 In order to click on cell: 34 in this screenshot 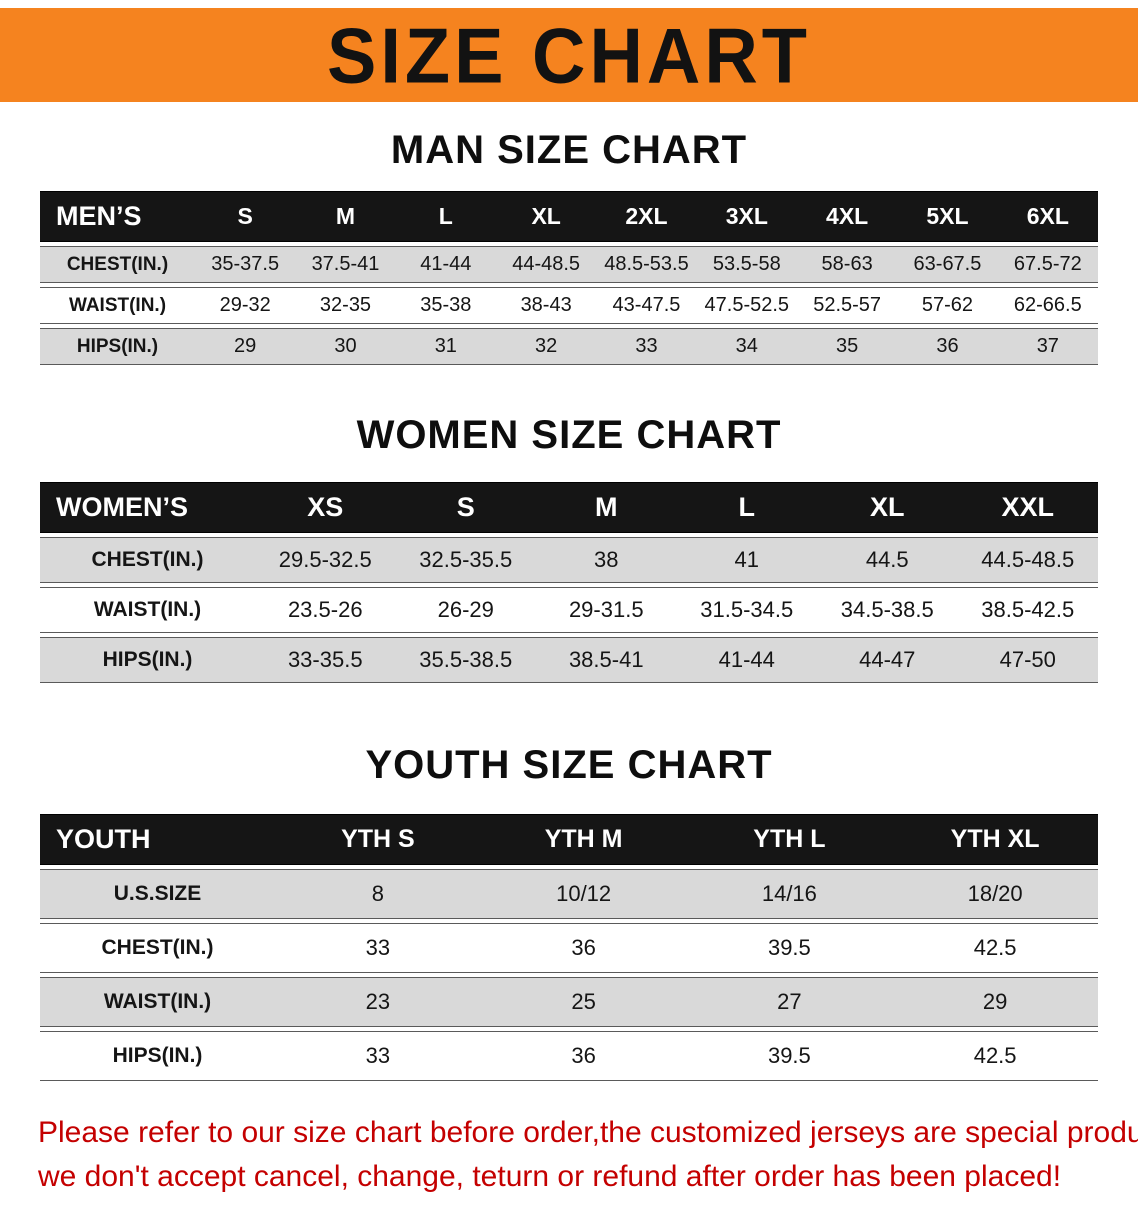, I will do `click(746, 346)`.